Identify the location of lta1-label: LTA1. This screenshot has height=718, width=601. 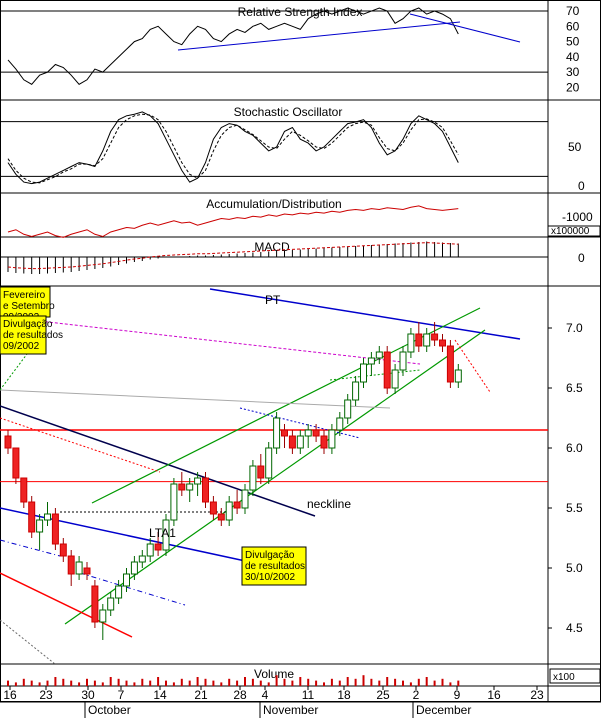
(162, 533).